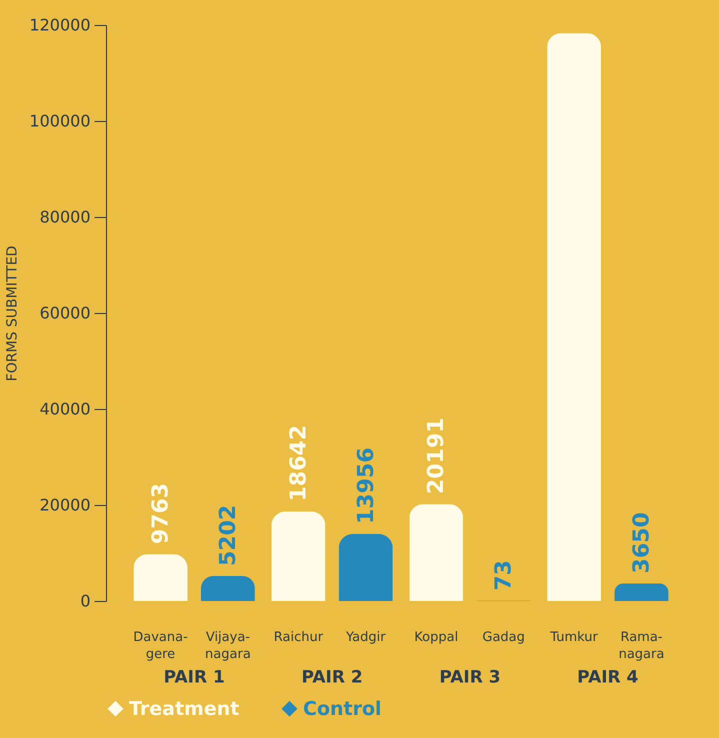 This screenshot has width=719, height=738. What do you see at coordinates (574, 637) in the screenshot?
I see `text: Tumkur` at bounding box center [574, 637].